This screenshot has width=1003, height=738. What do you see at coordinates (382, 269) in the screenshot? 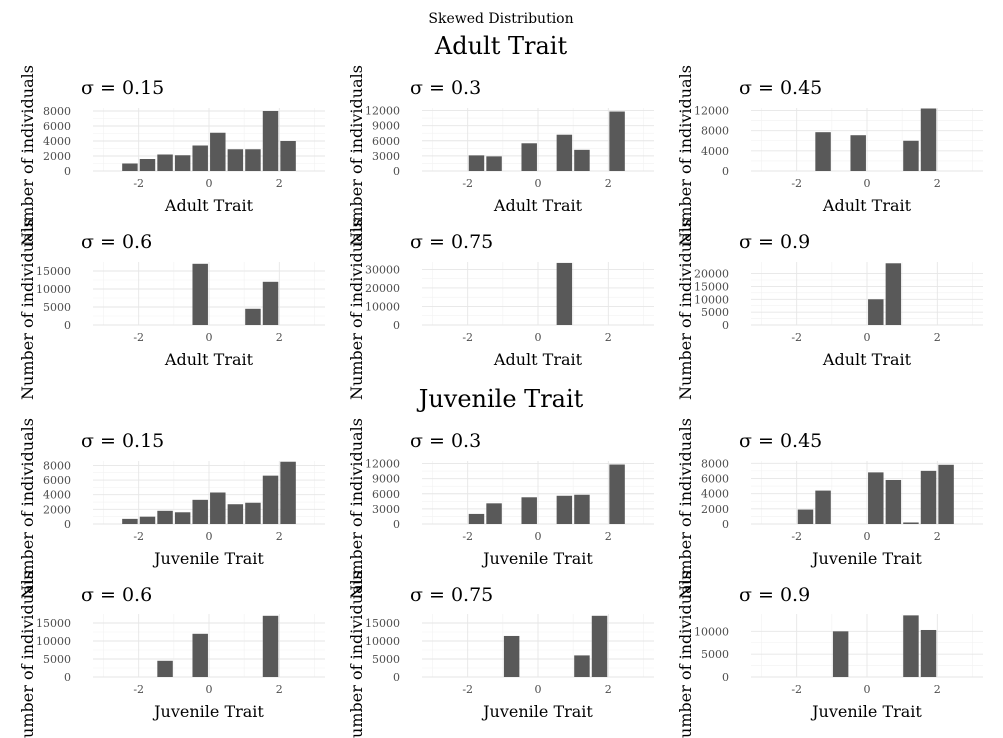
I see `y-tick-label: 30000` at bounding box center [382, 269].